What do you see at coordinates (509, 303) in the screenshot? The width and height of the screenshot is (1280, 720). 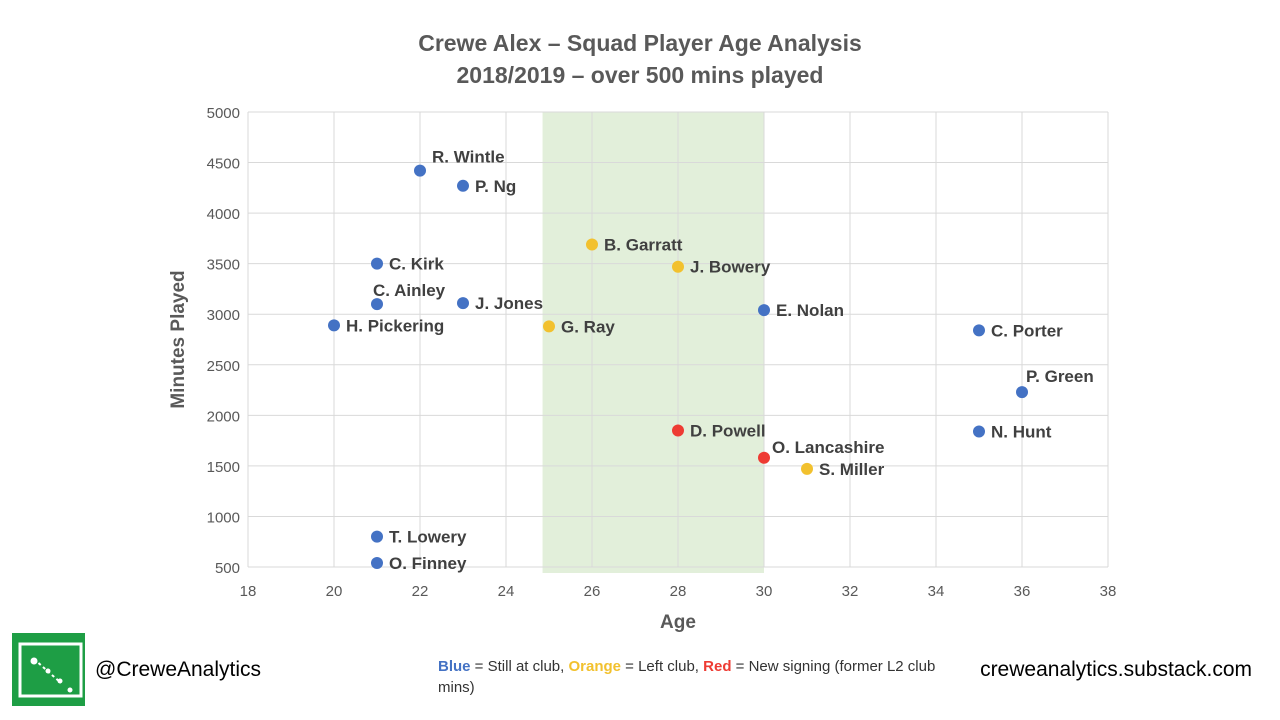 I see `data-label: J. Jones` at bounding box center [509, 303].